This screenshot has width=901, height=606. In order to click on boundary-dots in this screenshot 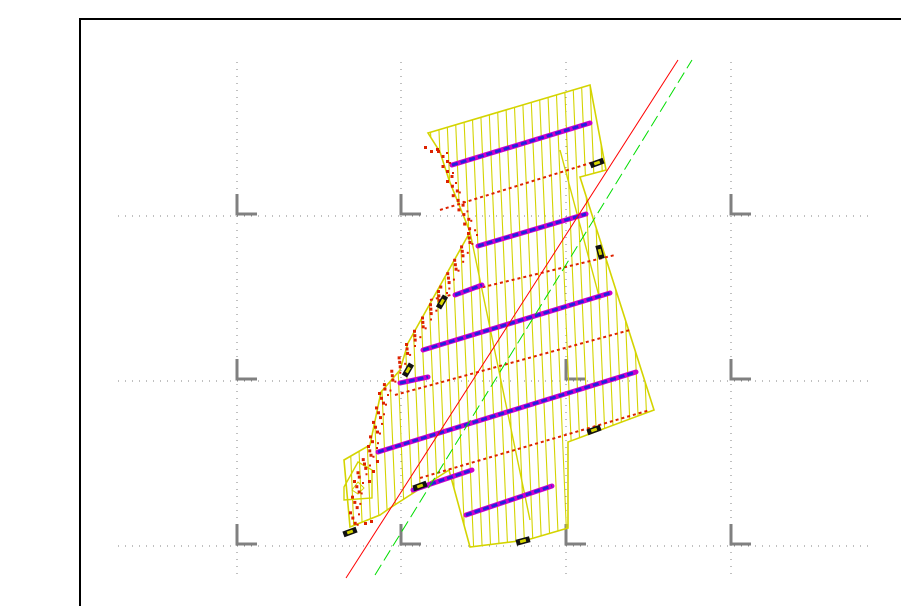, I will do `click(413, 336)`.